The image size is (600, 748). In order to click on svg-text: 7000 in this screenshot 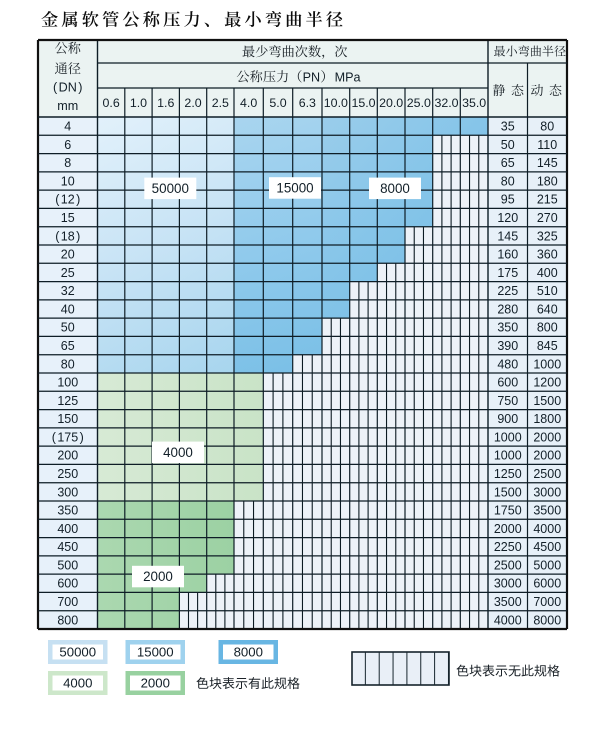, I will do `click(547, 602)`.